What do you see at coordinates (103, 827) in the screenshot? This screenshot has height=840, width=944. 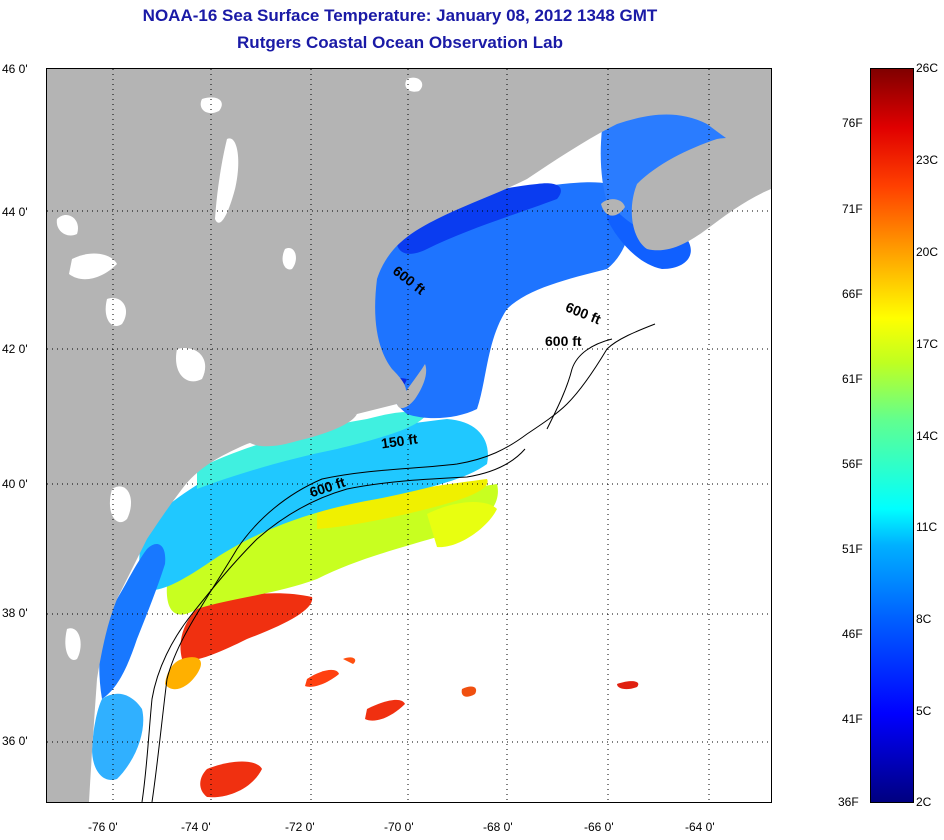 I see `lon-label-76: -76 0'` at bounding box center [103, 827].